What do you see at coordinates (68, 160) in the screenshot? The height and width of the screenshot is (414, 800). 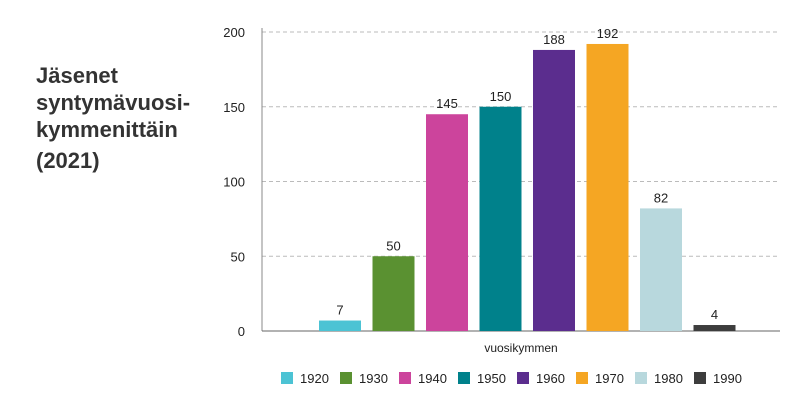 I see `chart-subtitle: (2021)` at bounding box center [68, 160].